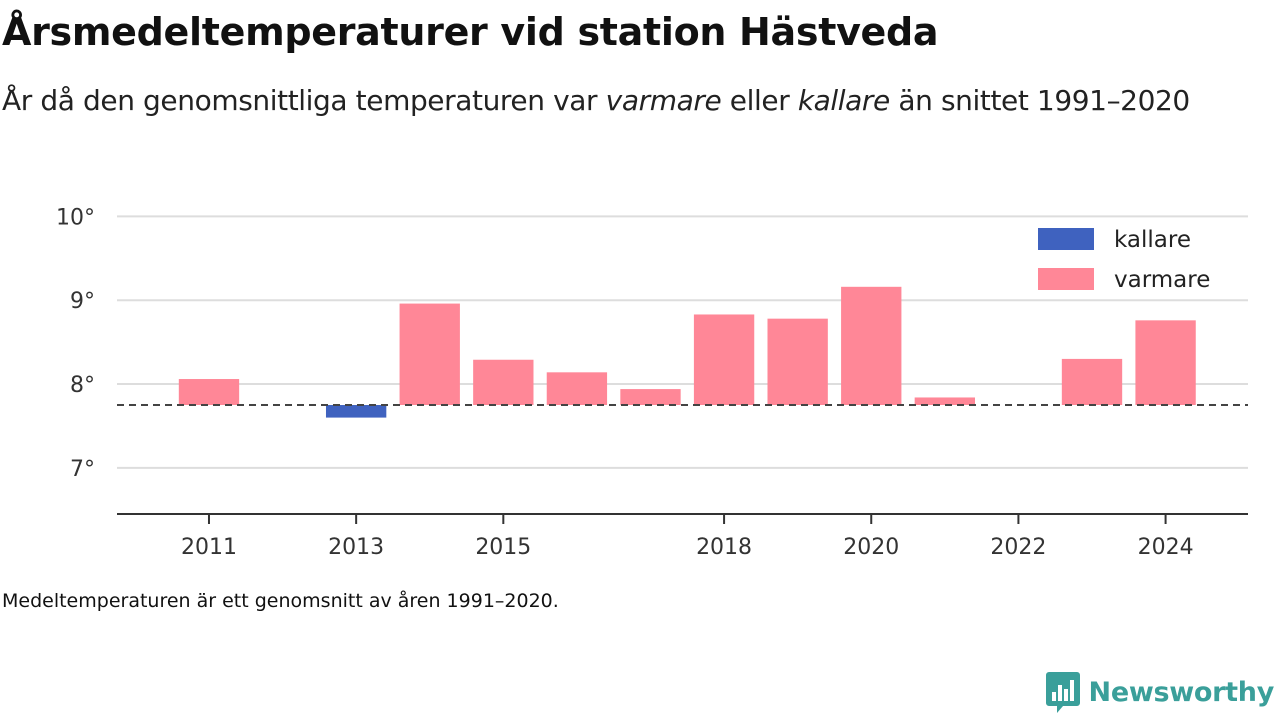 Image resolution: width=1280 pixels, height=720 pixels. I want to click on y-tick-label: 8°, so click(82, 385).